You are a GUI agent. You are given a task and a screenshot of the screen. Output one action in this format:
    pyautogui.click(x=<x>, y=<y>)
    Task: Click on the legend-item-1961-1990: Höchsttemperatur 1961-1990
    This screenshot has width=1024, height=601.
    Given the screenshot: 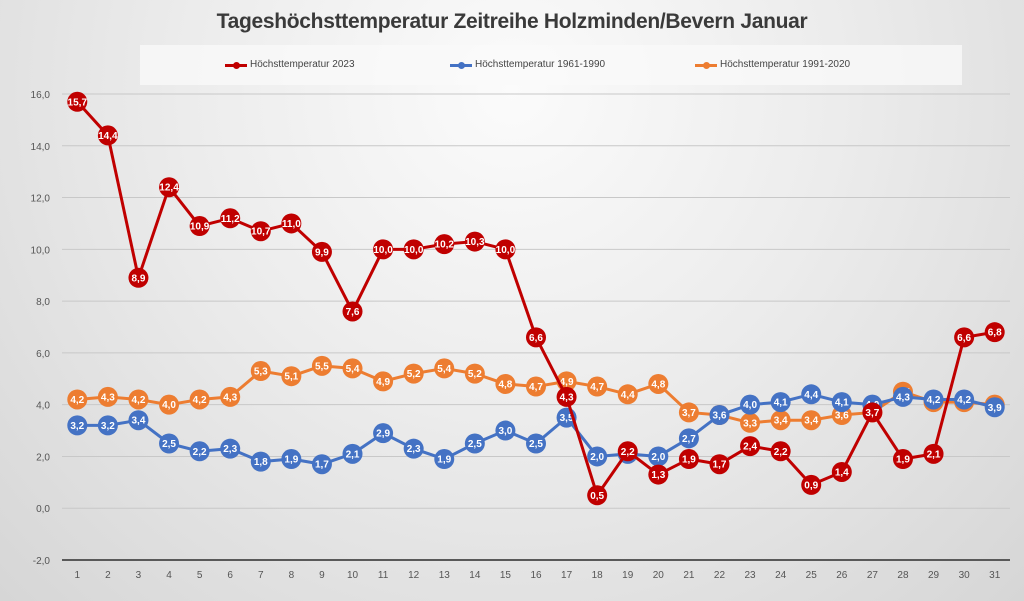 What is the action you would take?
    pyautogui.click(x=527, y=64)
    